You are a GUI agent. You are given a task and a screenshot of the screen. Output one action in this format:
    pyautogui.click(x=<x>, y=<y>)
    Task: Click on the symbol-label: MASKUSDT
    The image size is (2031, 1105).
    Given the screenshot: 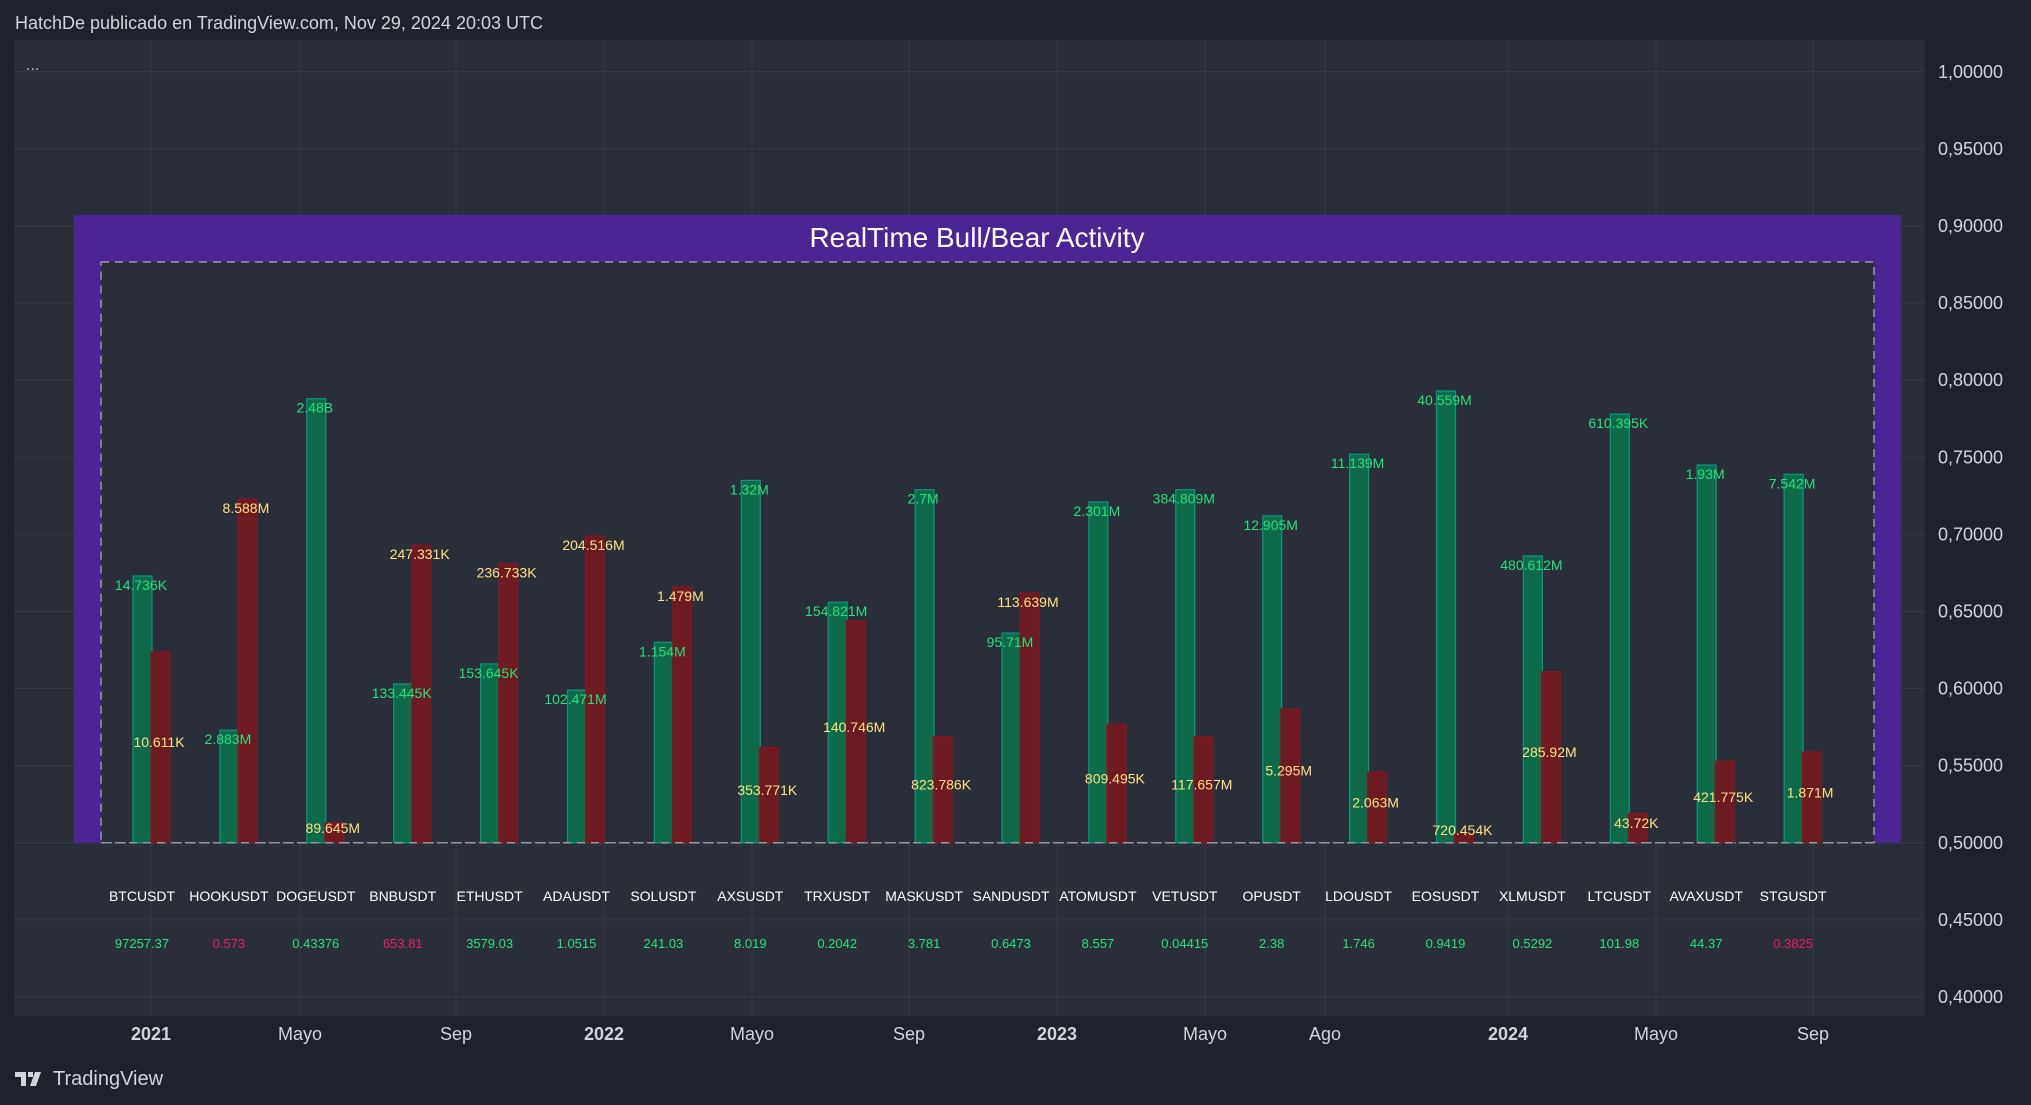 What is the action you would take?
    pyautogui.click(x=924, y=896)
    